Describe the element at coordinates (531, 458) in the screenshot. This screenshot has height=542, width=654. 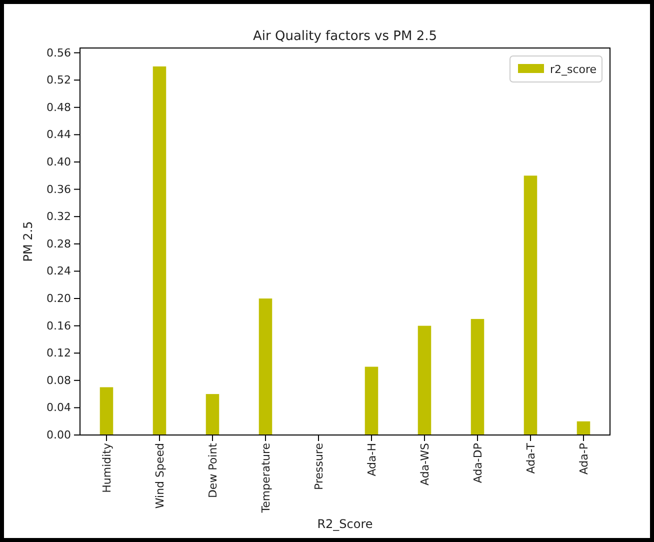
I see `x-tick-label: Ada-T` at that location.